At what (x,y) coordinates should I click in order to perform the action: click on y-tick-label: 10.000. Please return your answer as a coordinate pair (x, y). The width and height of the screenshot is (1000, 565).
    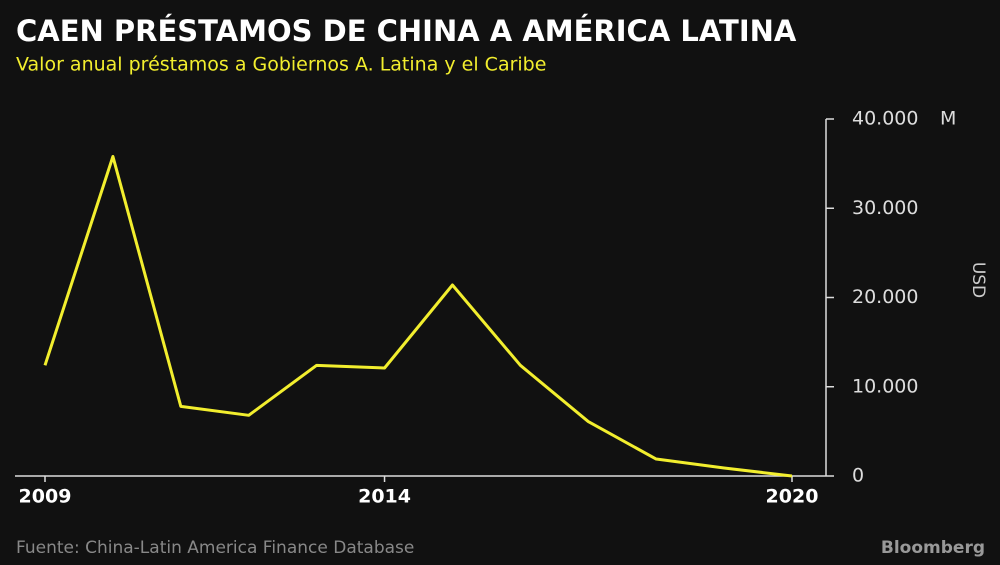
    Looking at the image, I should click on (885, 386).